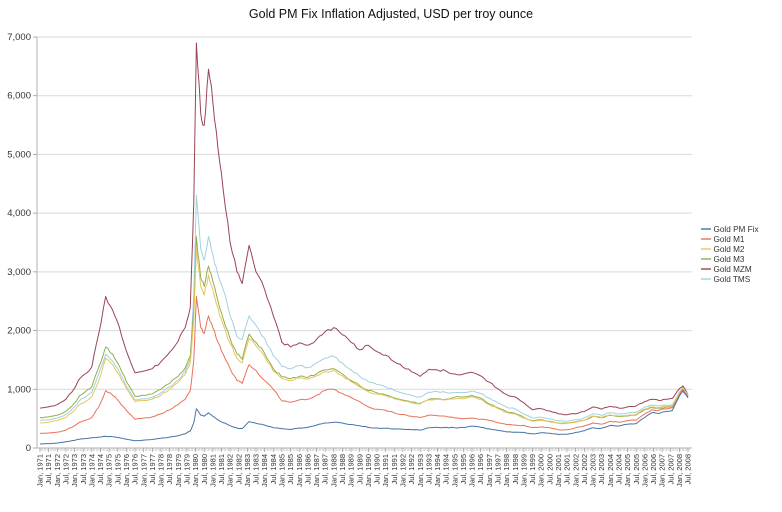 This screenshot has height=512, width=782. What do you see at coordinates (143, 470) in the screenshot?
I see `x-axis-label: Jan, 1977` at bounding box center [143, 470].